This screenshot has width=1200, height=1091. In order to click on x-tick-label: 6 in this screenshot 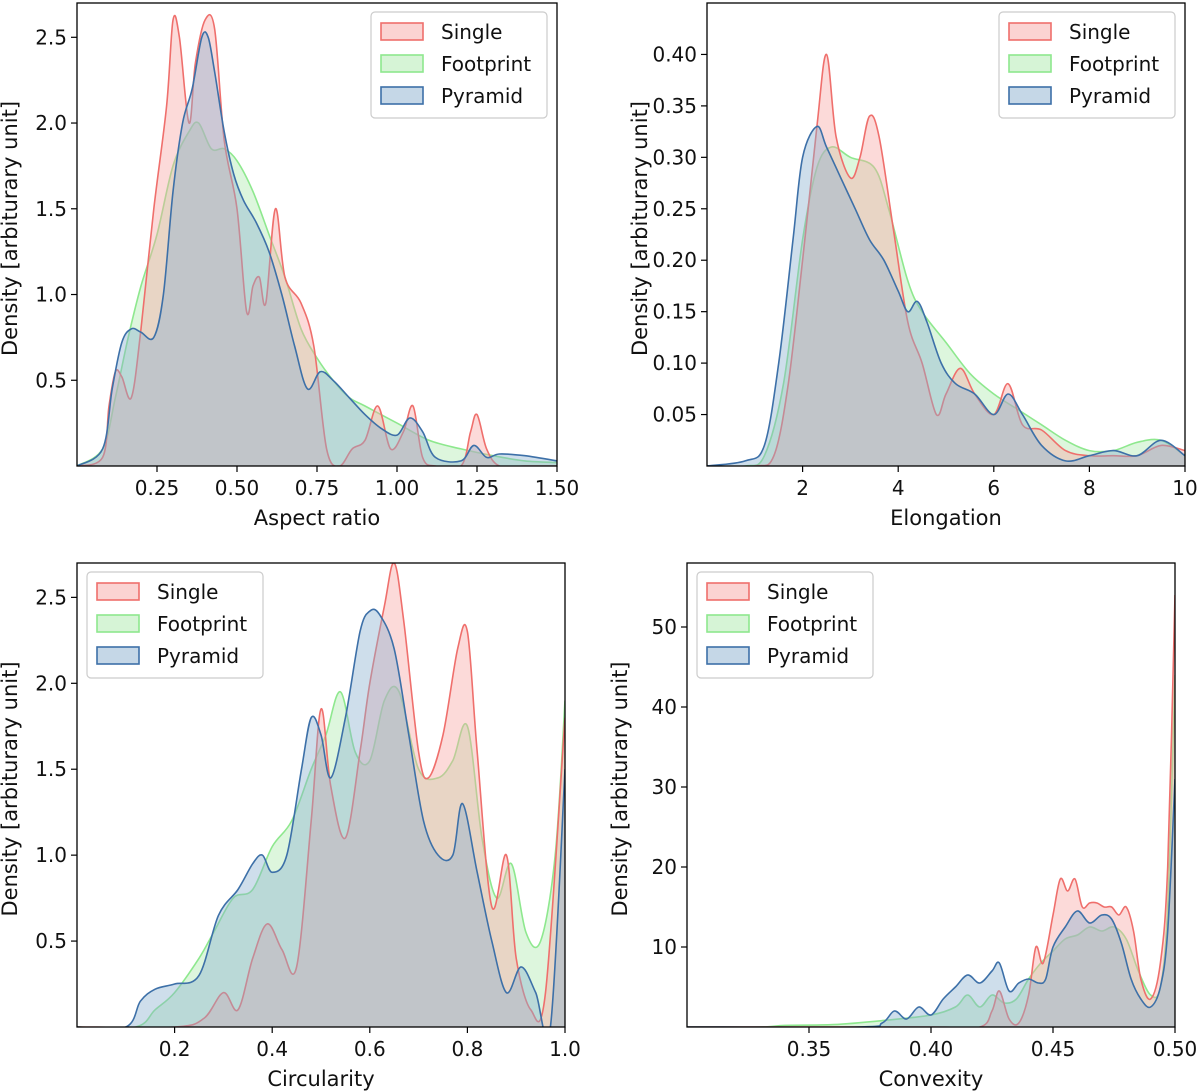, I will do `click(993, 488)`.